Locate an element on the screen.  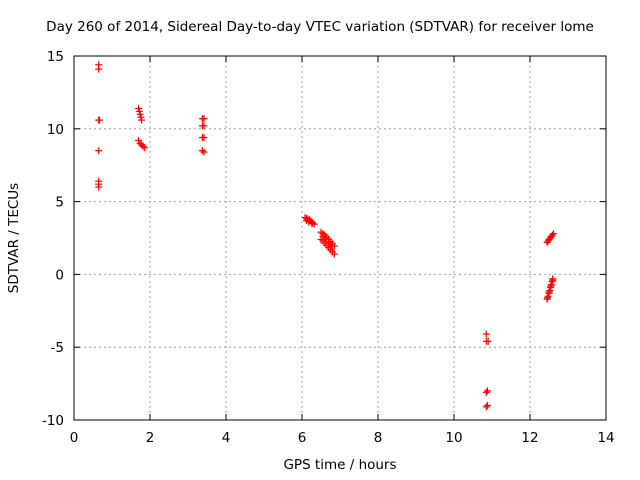
y-tick-label: 10 is located at coordinates (55, 130).